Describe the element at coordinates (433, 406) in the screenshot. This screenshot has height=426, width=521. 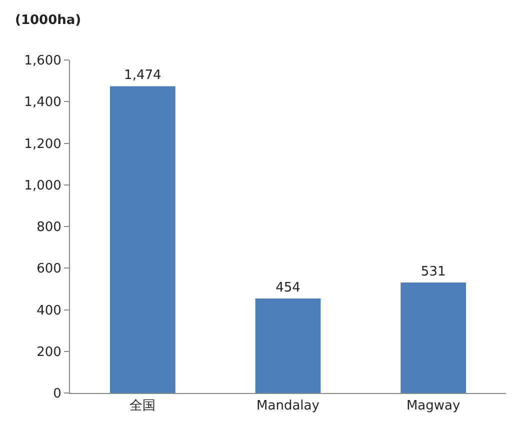
I see `x-tick-label: Magway` at that location.